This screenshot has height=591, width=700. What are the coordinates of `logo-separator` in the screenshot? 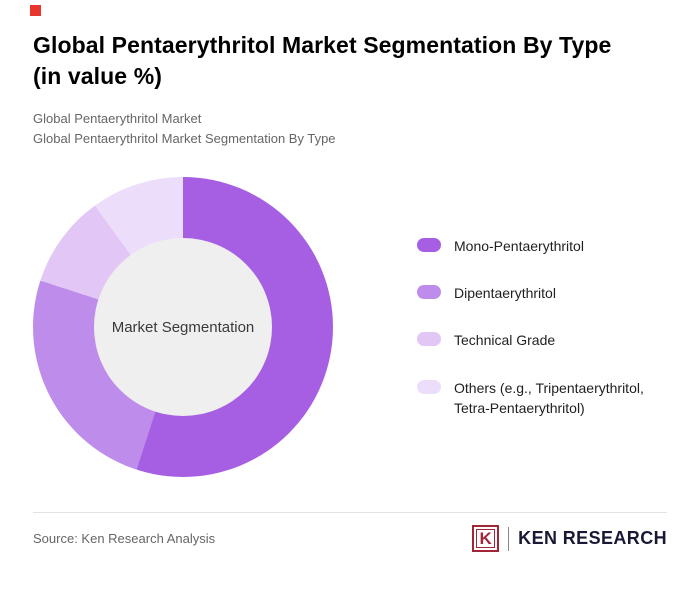 It's located at (509, 538).